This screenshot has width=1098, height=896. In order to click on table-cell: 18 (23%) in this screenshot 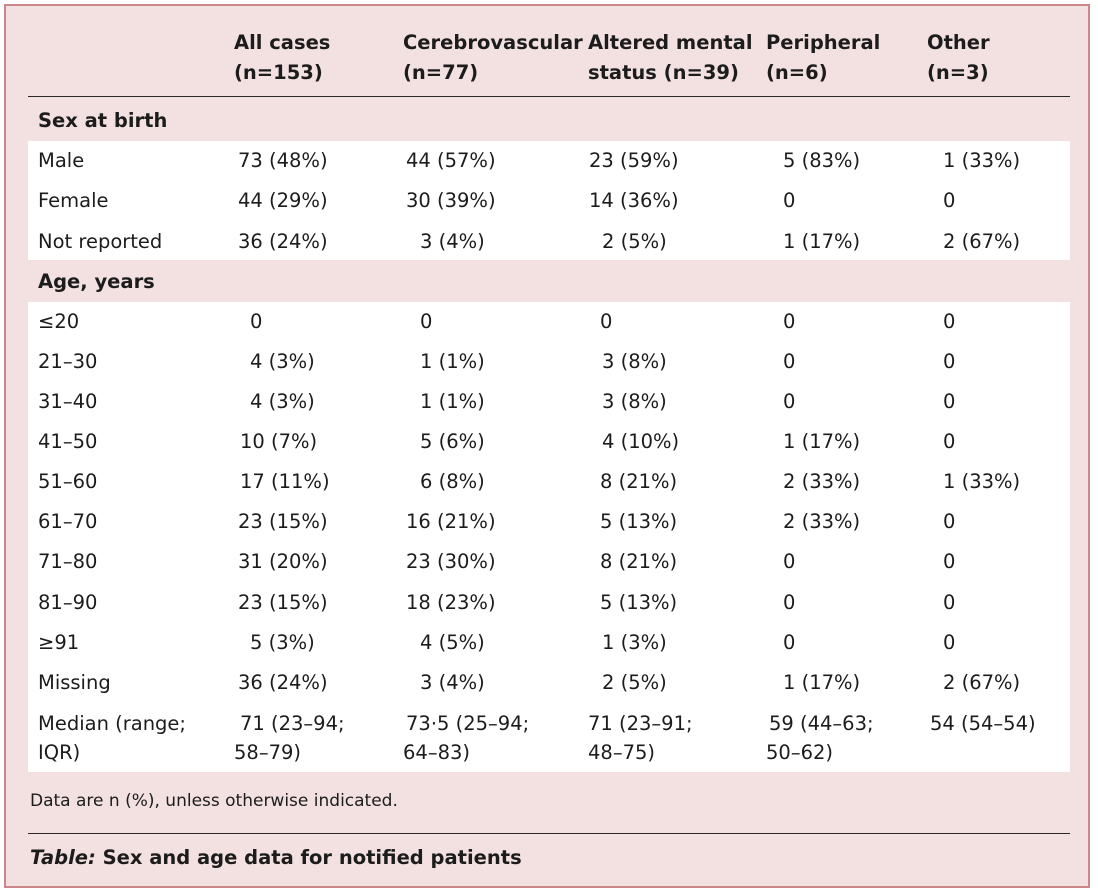, I will do `click(451, 602)`.